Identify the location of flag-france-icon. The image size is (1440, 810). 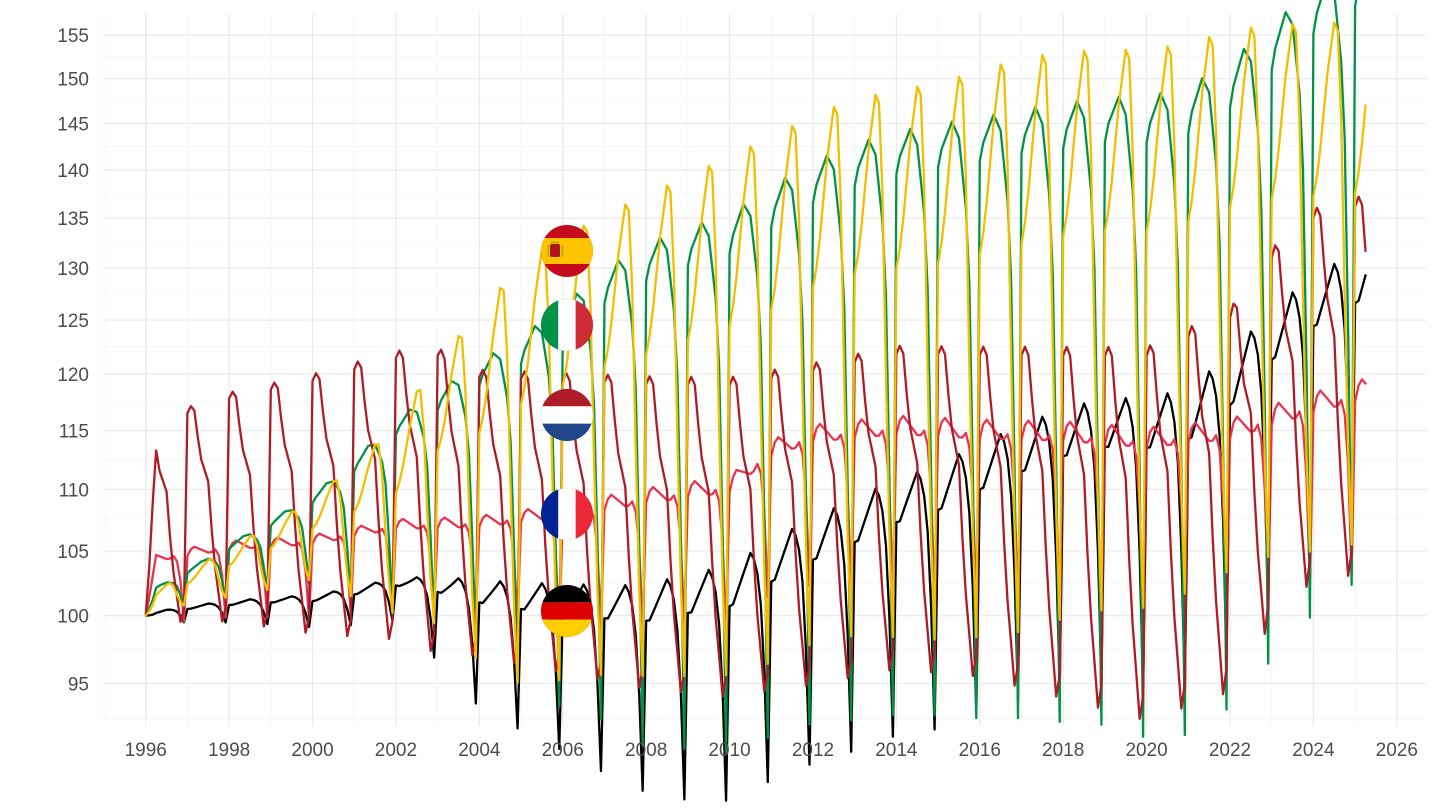
(567, 514).